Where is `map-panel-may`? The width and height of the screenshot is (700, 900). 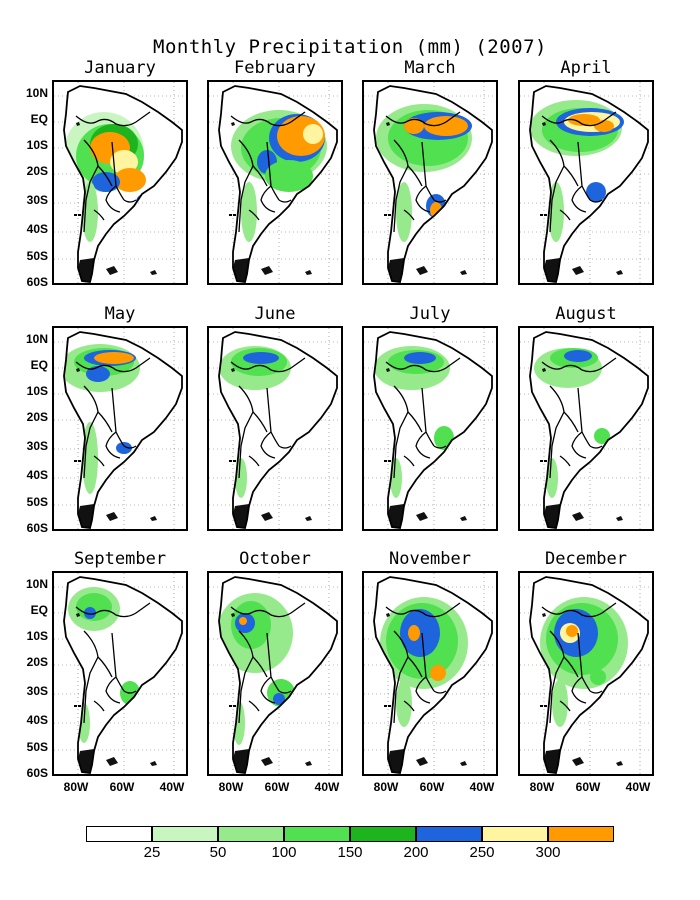
map-panel-may is located at coordinates (120, 428).